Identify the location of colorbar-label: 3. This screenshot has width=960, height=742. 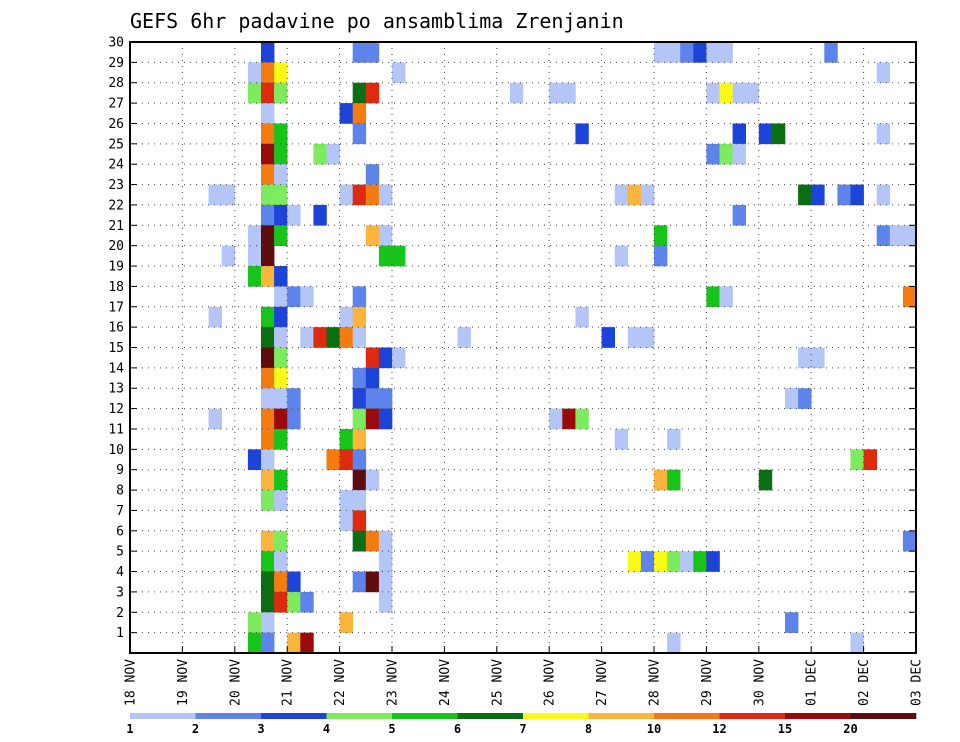
(260, 729).